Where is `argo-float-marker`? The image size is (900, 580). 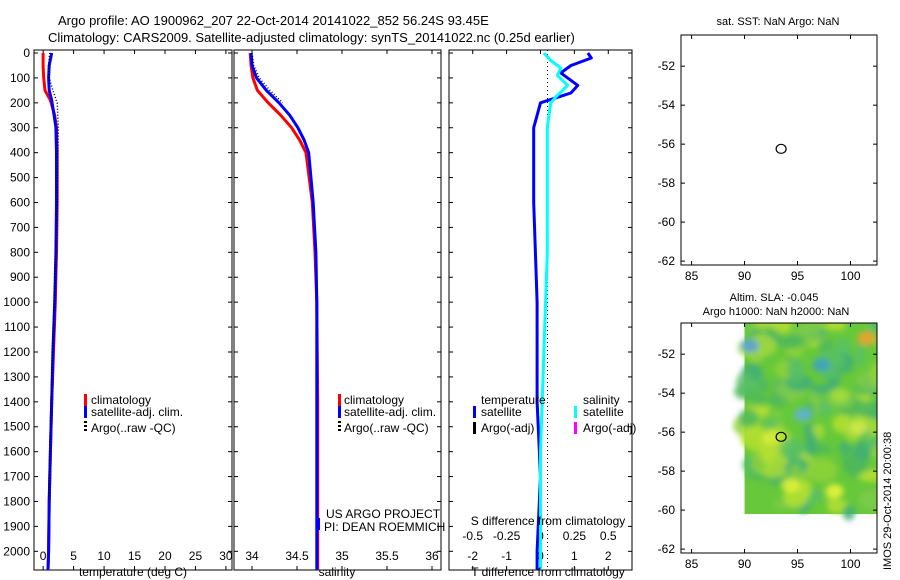 argo-float-marker is located at coordinates (781, 436).